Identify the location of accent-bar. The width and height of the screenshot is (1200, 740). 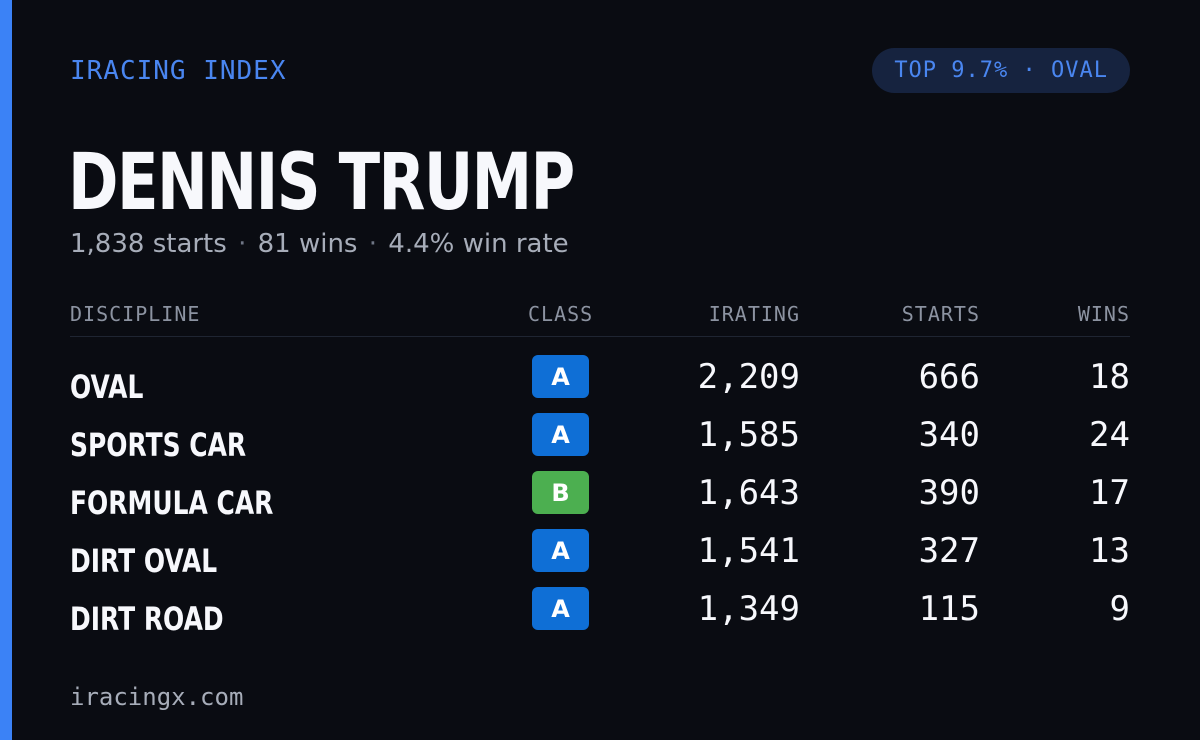
(6, 370).